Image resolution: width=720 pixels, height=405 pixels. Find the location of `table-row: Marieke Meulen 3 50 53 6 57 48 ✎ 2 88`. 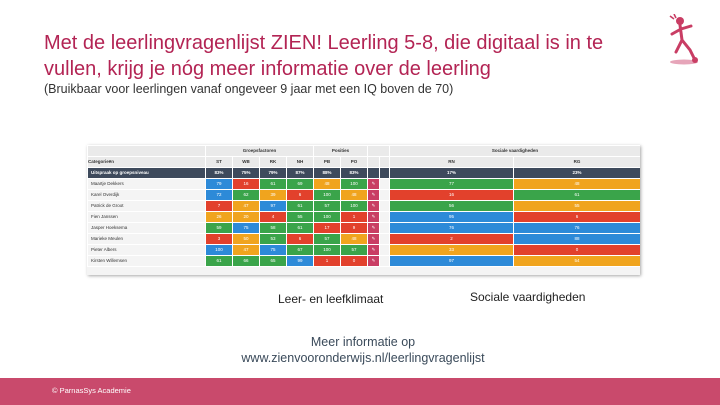

table-row: Marieke Meulen 3 50 53 6 57 48 ✎ 2 88 is located at coordinates (363, 239).